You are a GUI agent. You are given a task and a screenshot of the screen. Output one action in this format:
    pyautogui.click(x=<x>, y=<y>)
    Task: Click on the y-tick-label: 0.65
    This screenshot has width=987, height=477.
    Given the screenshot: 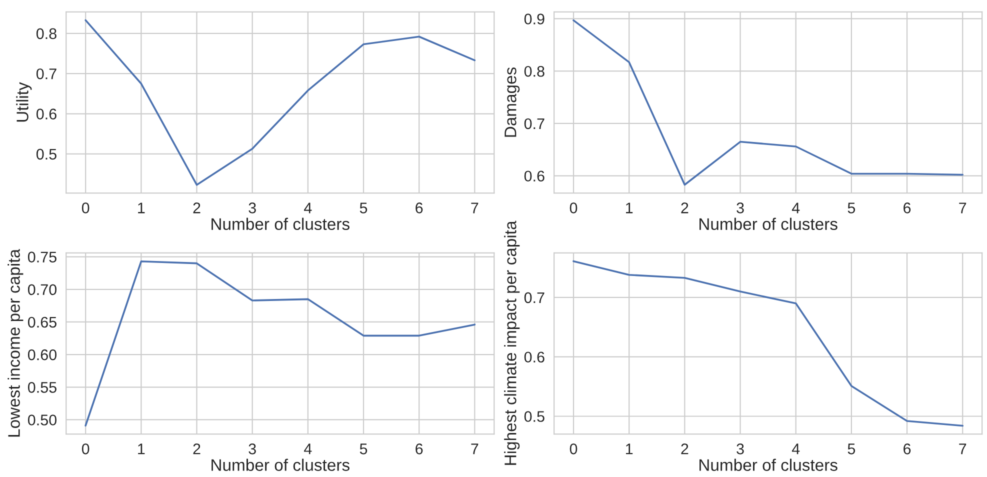 What is the action you would take?
    pyautogui.click(x=42, y=322)
    